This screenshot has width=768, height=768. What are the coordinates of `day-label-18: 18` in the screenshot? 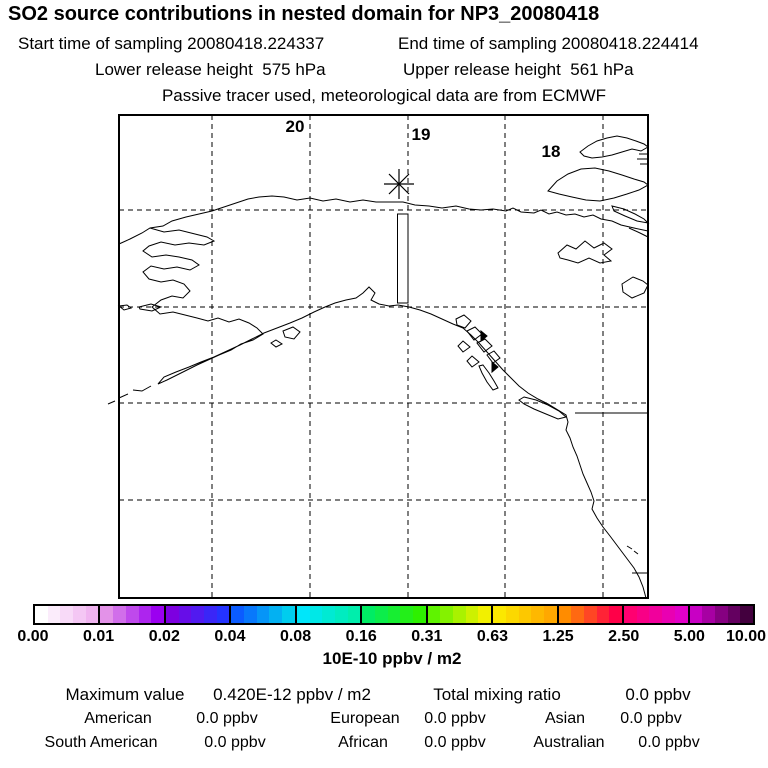 It's located at (551, 151).